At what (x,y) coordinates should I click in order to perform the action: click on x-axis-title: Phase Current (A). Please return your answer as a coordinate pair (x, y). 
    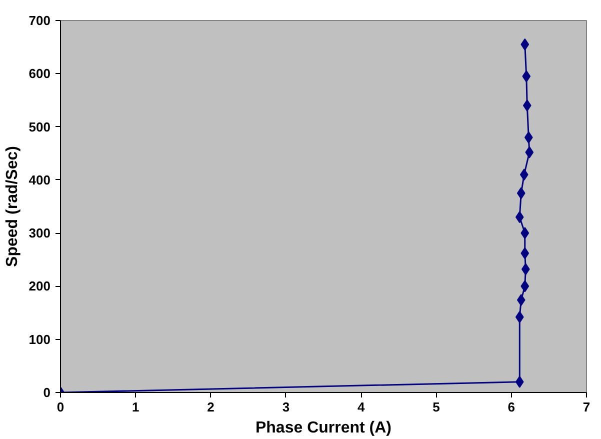
    Looking at the image, I should click on (323, 428).